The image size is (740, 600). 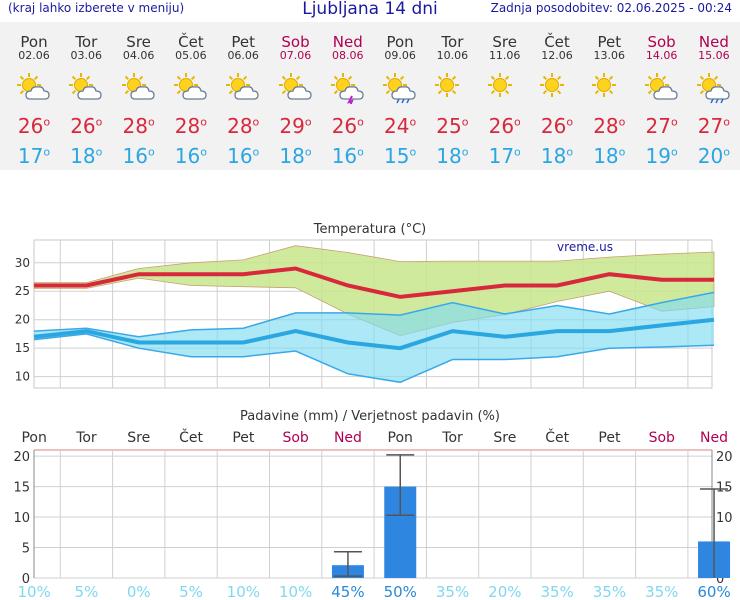 I want to click on precip-probability-label: 0%, so click(x=139, y=591).